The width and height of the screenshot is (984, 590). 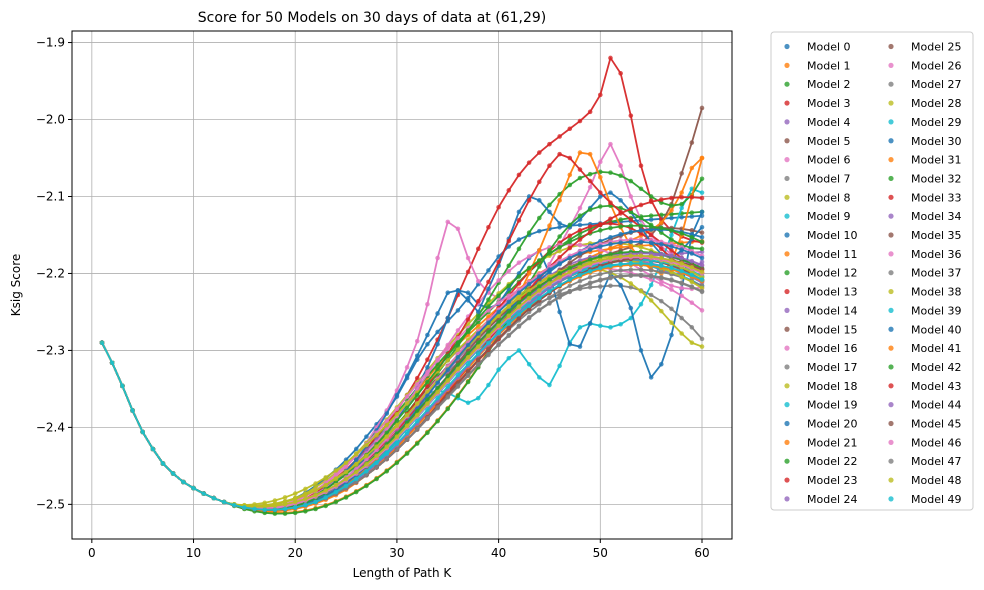 What do you see at coordinates (936, 329) in the screenshot?
I see `legend-label: Model 40` at bounding box center [936, 329].